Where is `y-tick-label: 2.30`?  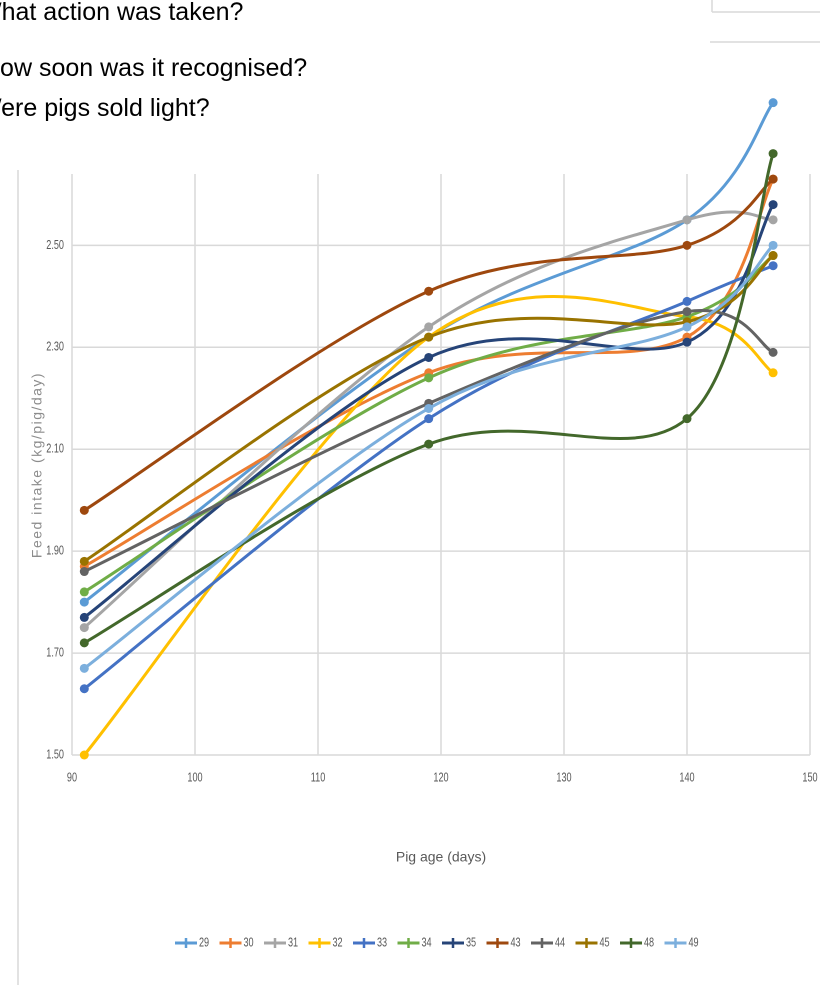
y-tick-label: 2.30 is located at coordinates (55, 347).